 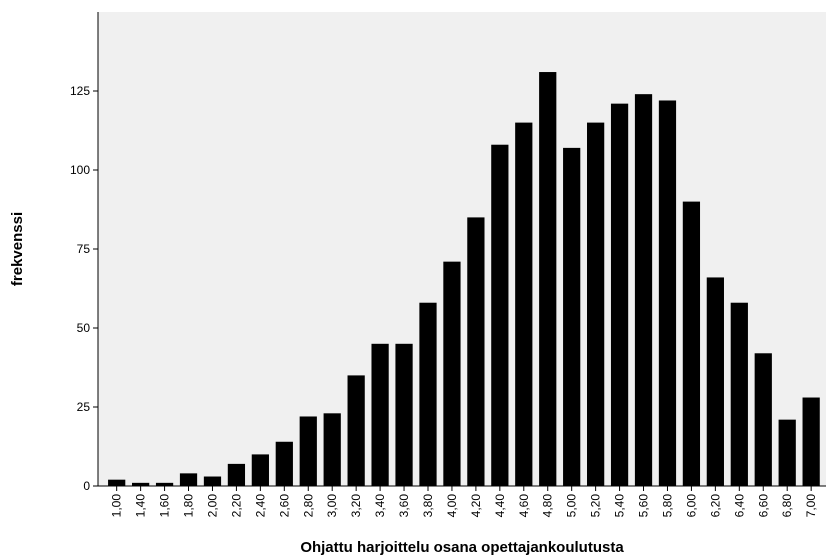 What do you see at coordinates (404, 506) in the screenshot?
I see `x-tick-label: 3,60` at bounding box center [404, 506].